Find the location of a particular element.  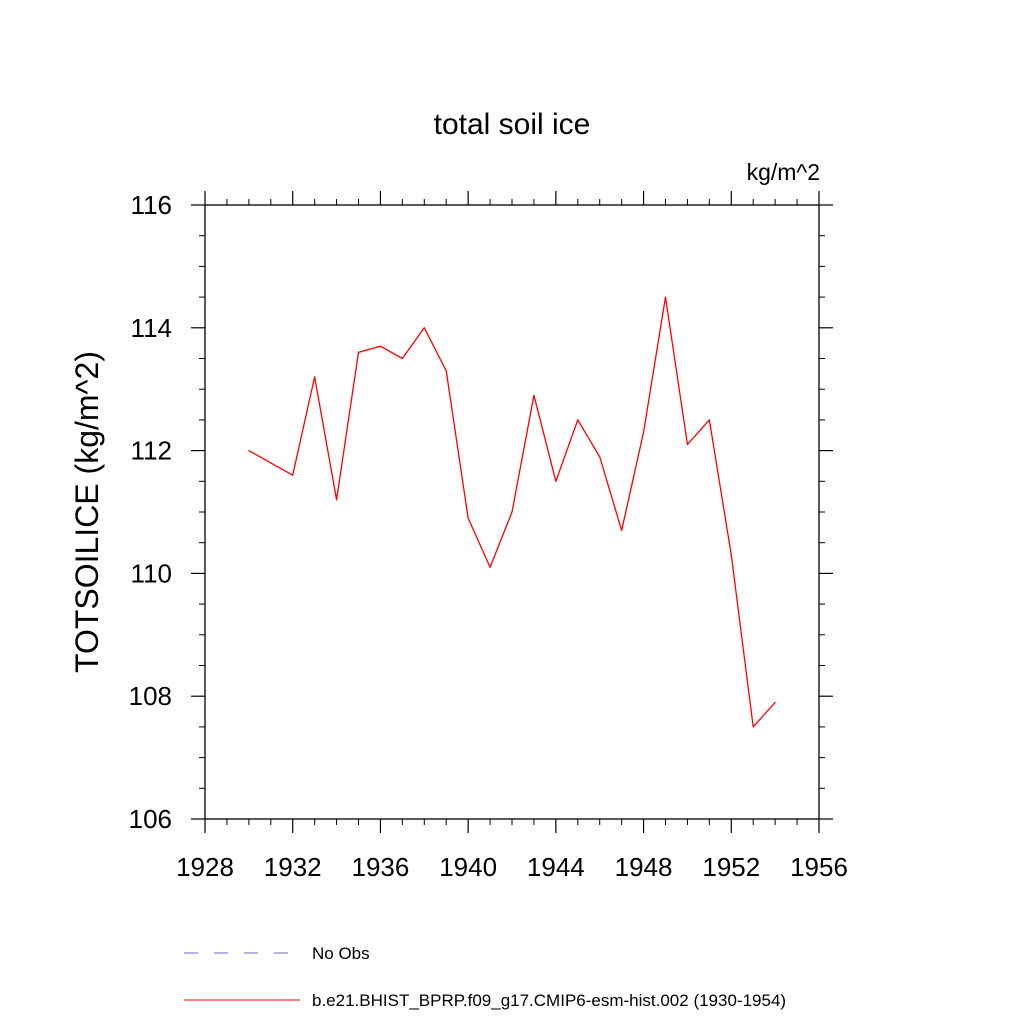

x-tick-label: 1940 is located at coordinates (468, 867).